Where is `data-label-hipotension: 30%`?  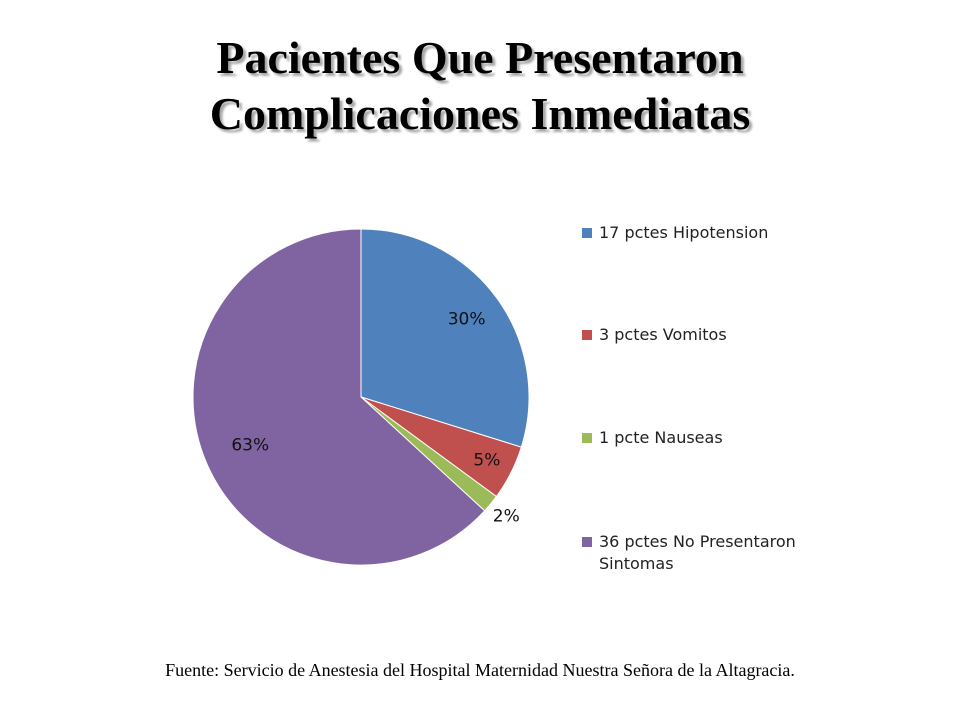
data-label-hipotension: 30% is located at coordinates (467, 319).